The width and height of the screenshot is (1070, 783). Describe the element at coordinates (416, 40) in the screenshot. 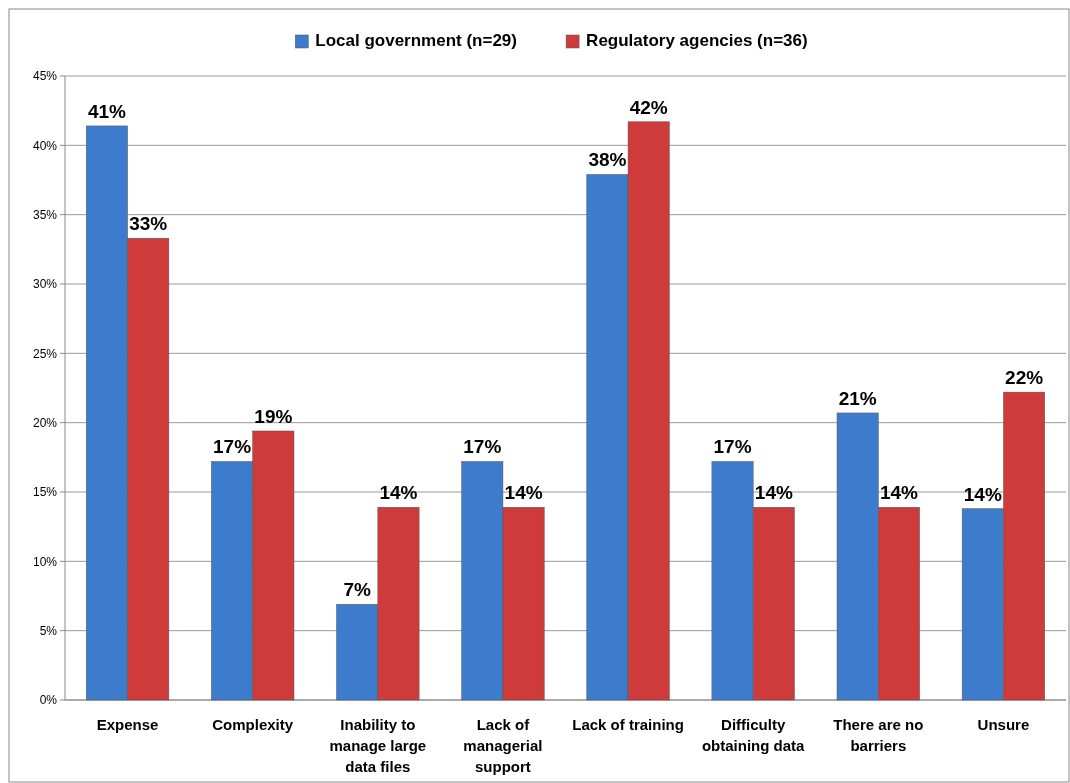

I see `legend-label: Local government (n=29)` at that location.